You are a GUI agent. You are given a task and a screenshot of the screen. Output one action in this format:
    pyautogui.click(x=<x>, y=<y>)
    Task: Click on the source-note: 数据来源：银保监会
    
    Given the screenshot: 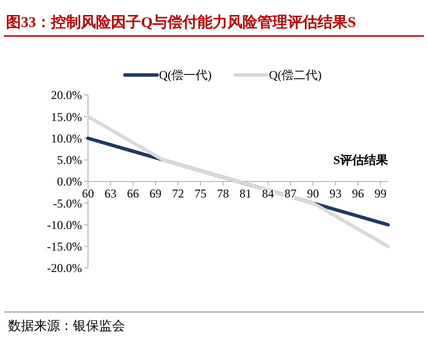 What is the action you would take?
    pyautogui.click(x=66, y=325)
    